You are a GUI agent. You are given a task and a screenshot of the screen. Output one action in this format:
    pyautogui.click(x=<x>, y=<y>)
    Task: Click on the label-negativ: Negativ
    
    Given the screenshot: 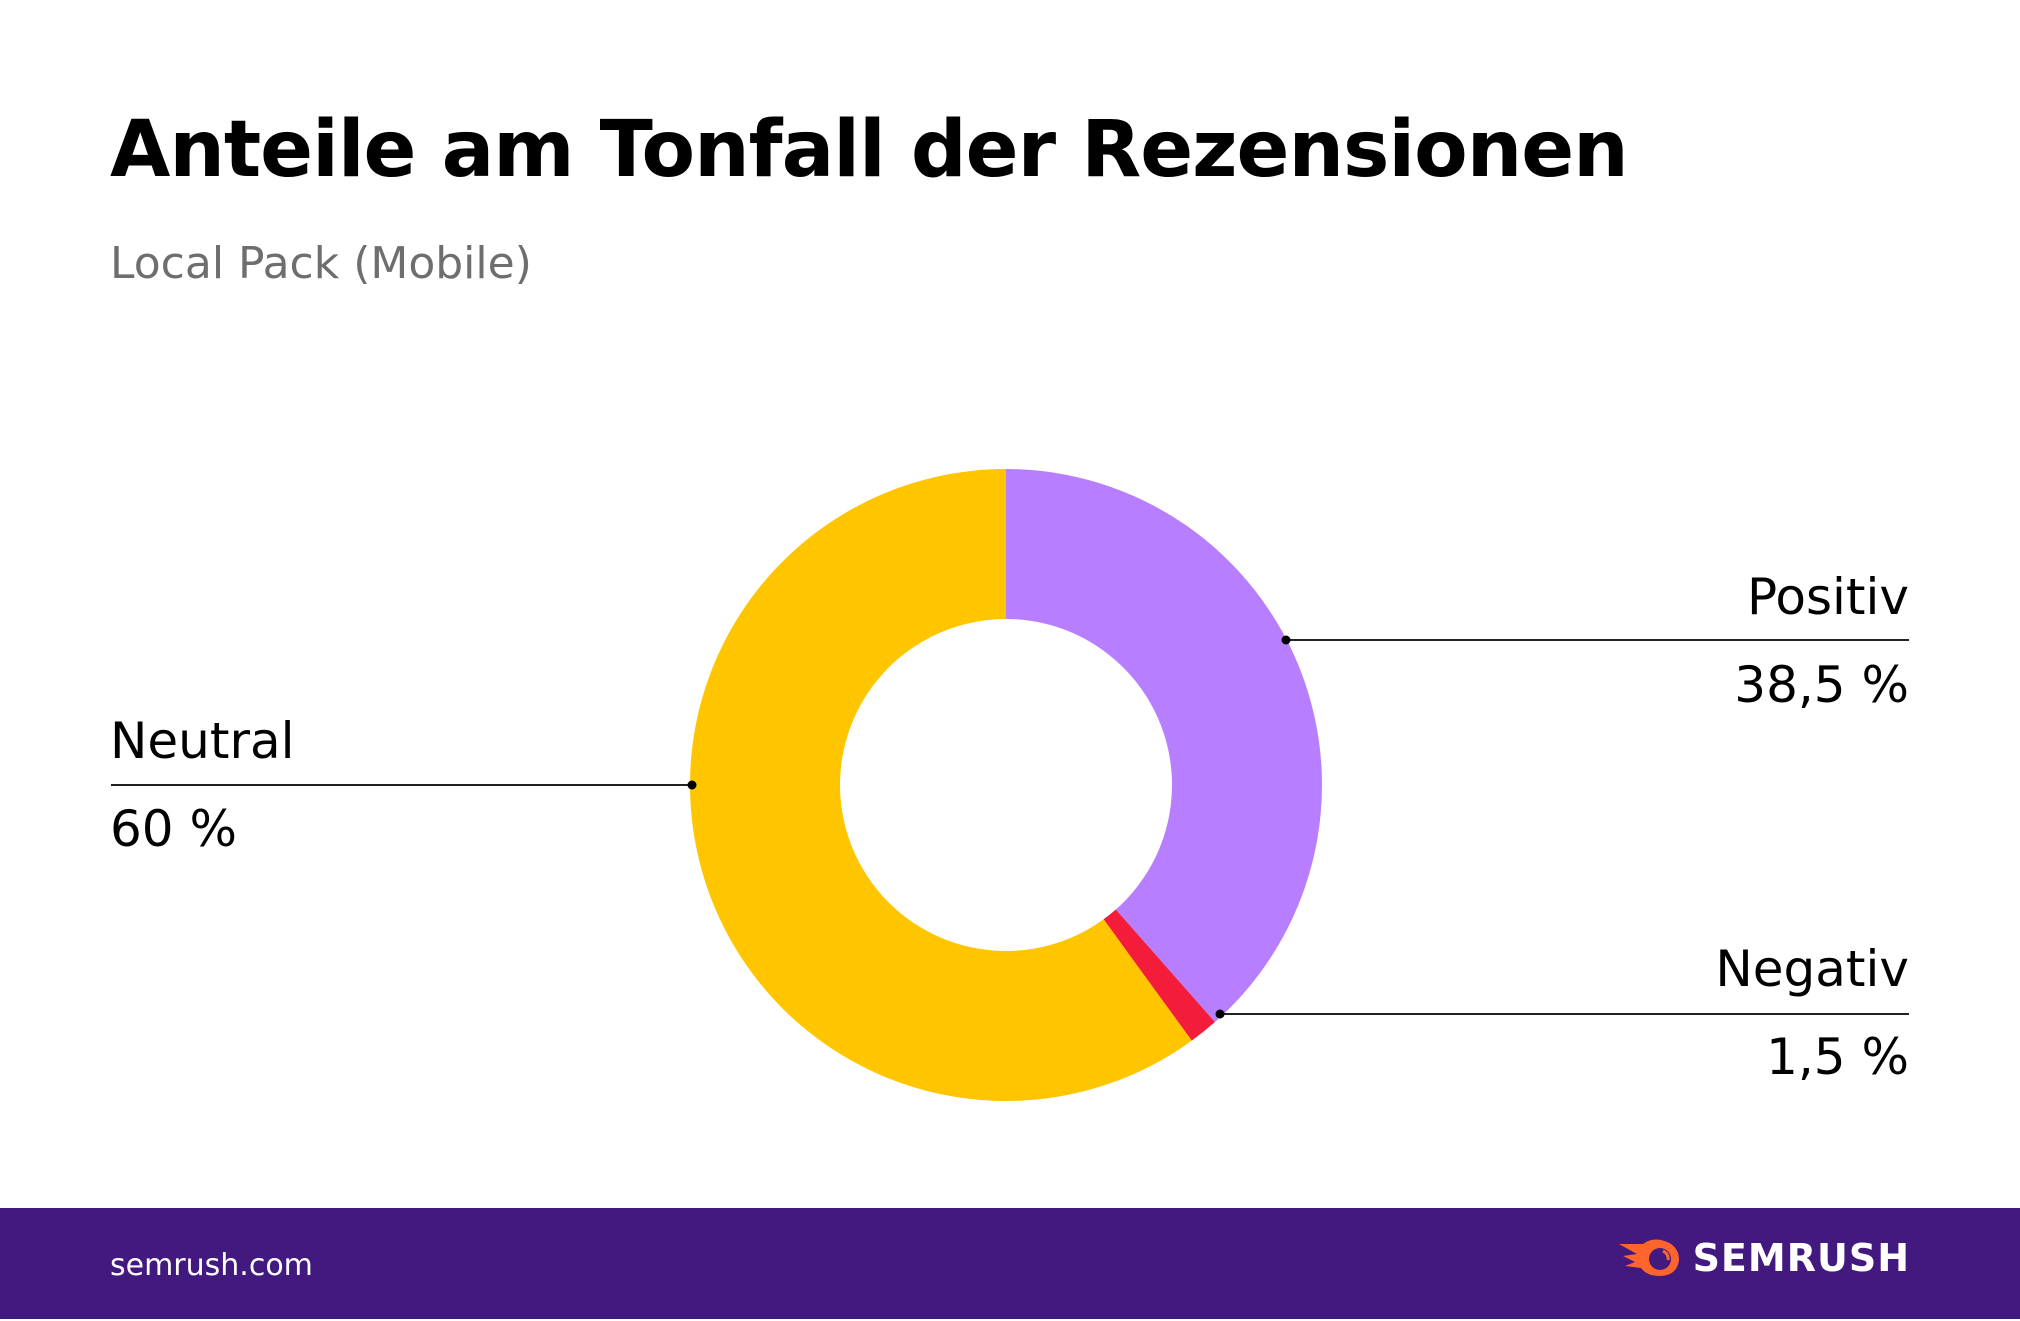 What is the action you would take?
    pyautogui.click(x=1812, y=969)
    